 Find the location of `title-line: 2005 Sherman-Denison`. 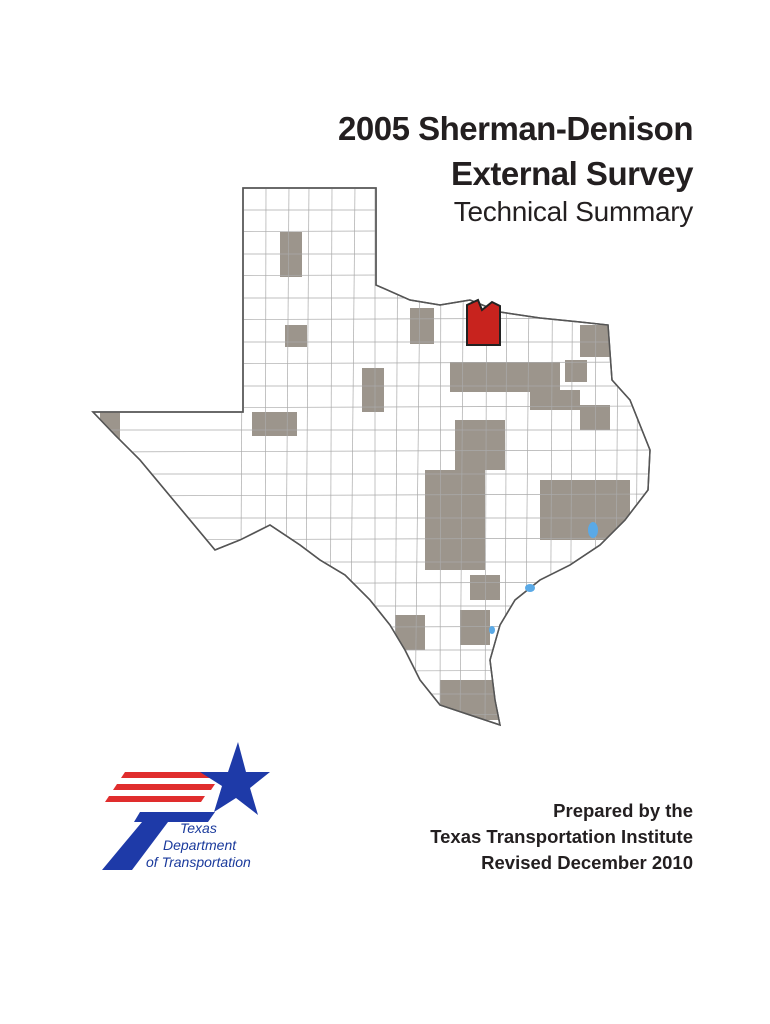

title-line: 2005 Sherman-Denison is located at coordinates (515, 128).